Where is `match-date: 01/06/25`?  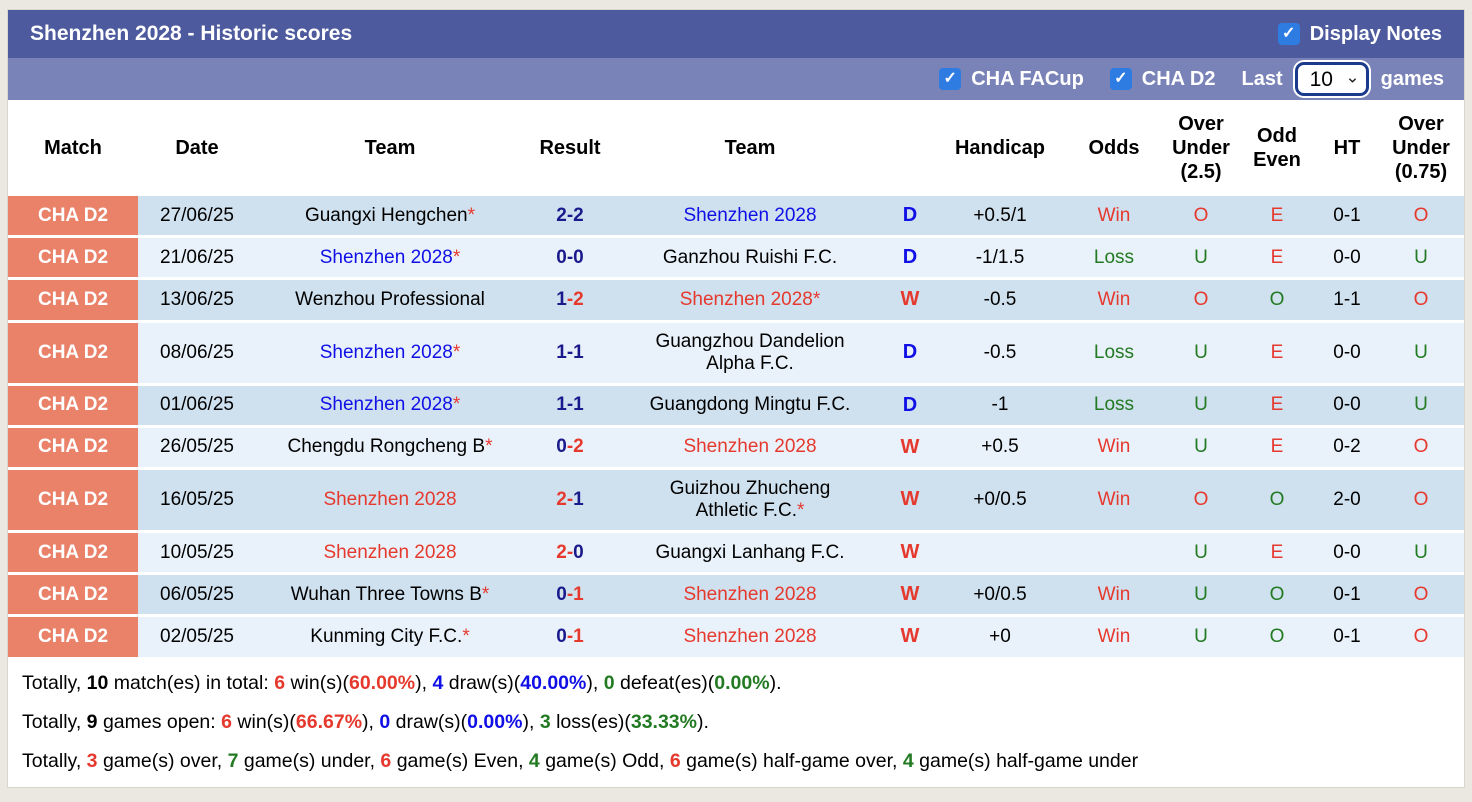 match-date: 01/06/25 is located at coordinates (197, 406).